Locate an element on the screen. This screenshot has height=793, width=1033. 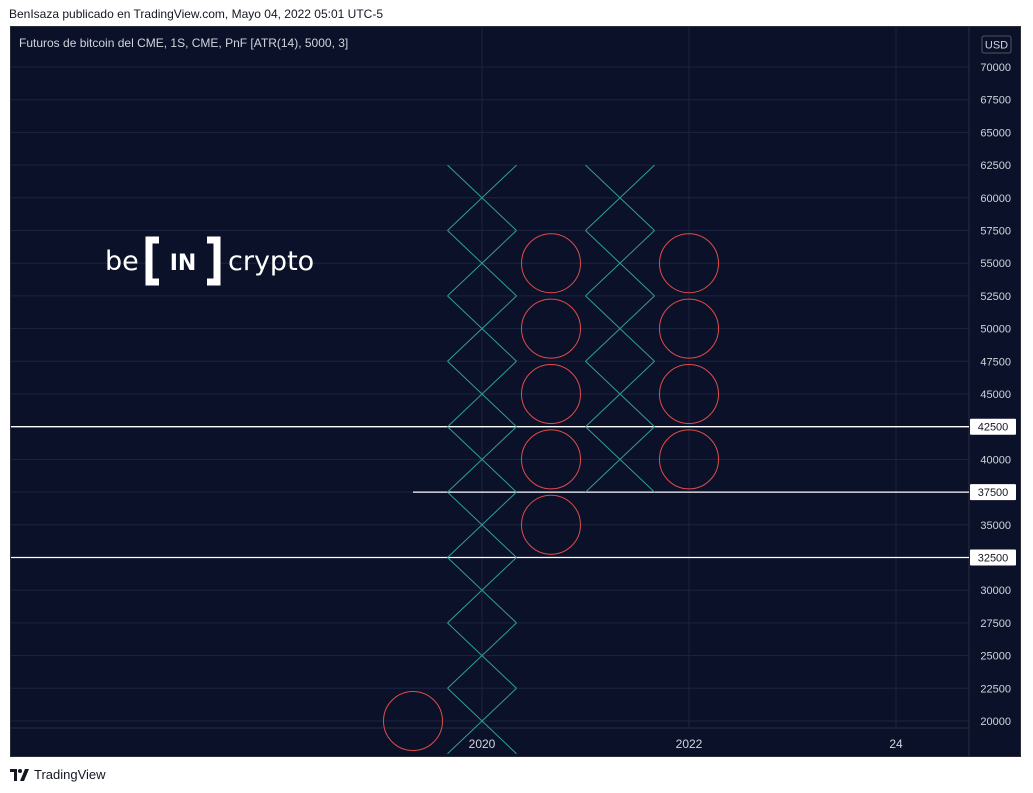
footer: TradingView is located at coordinates (58, 774).